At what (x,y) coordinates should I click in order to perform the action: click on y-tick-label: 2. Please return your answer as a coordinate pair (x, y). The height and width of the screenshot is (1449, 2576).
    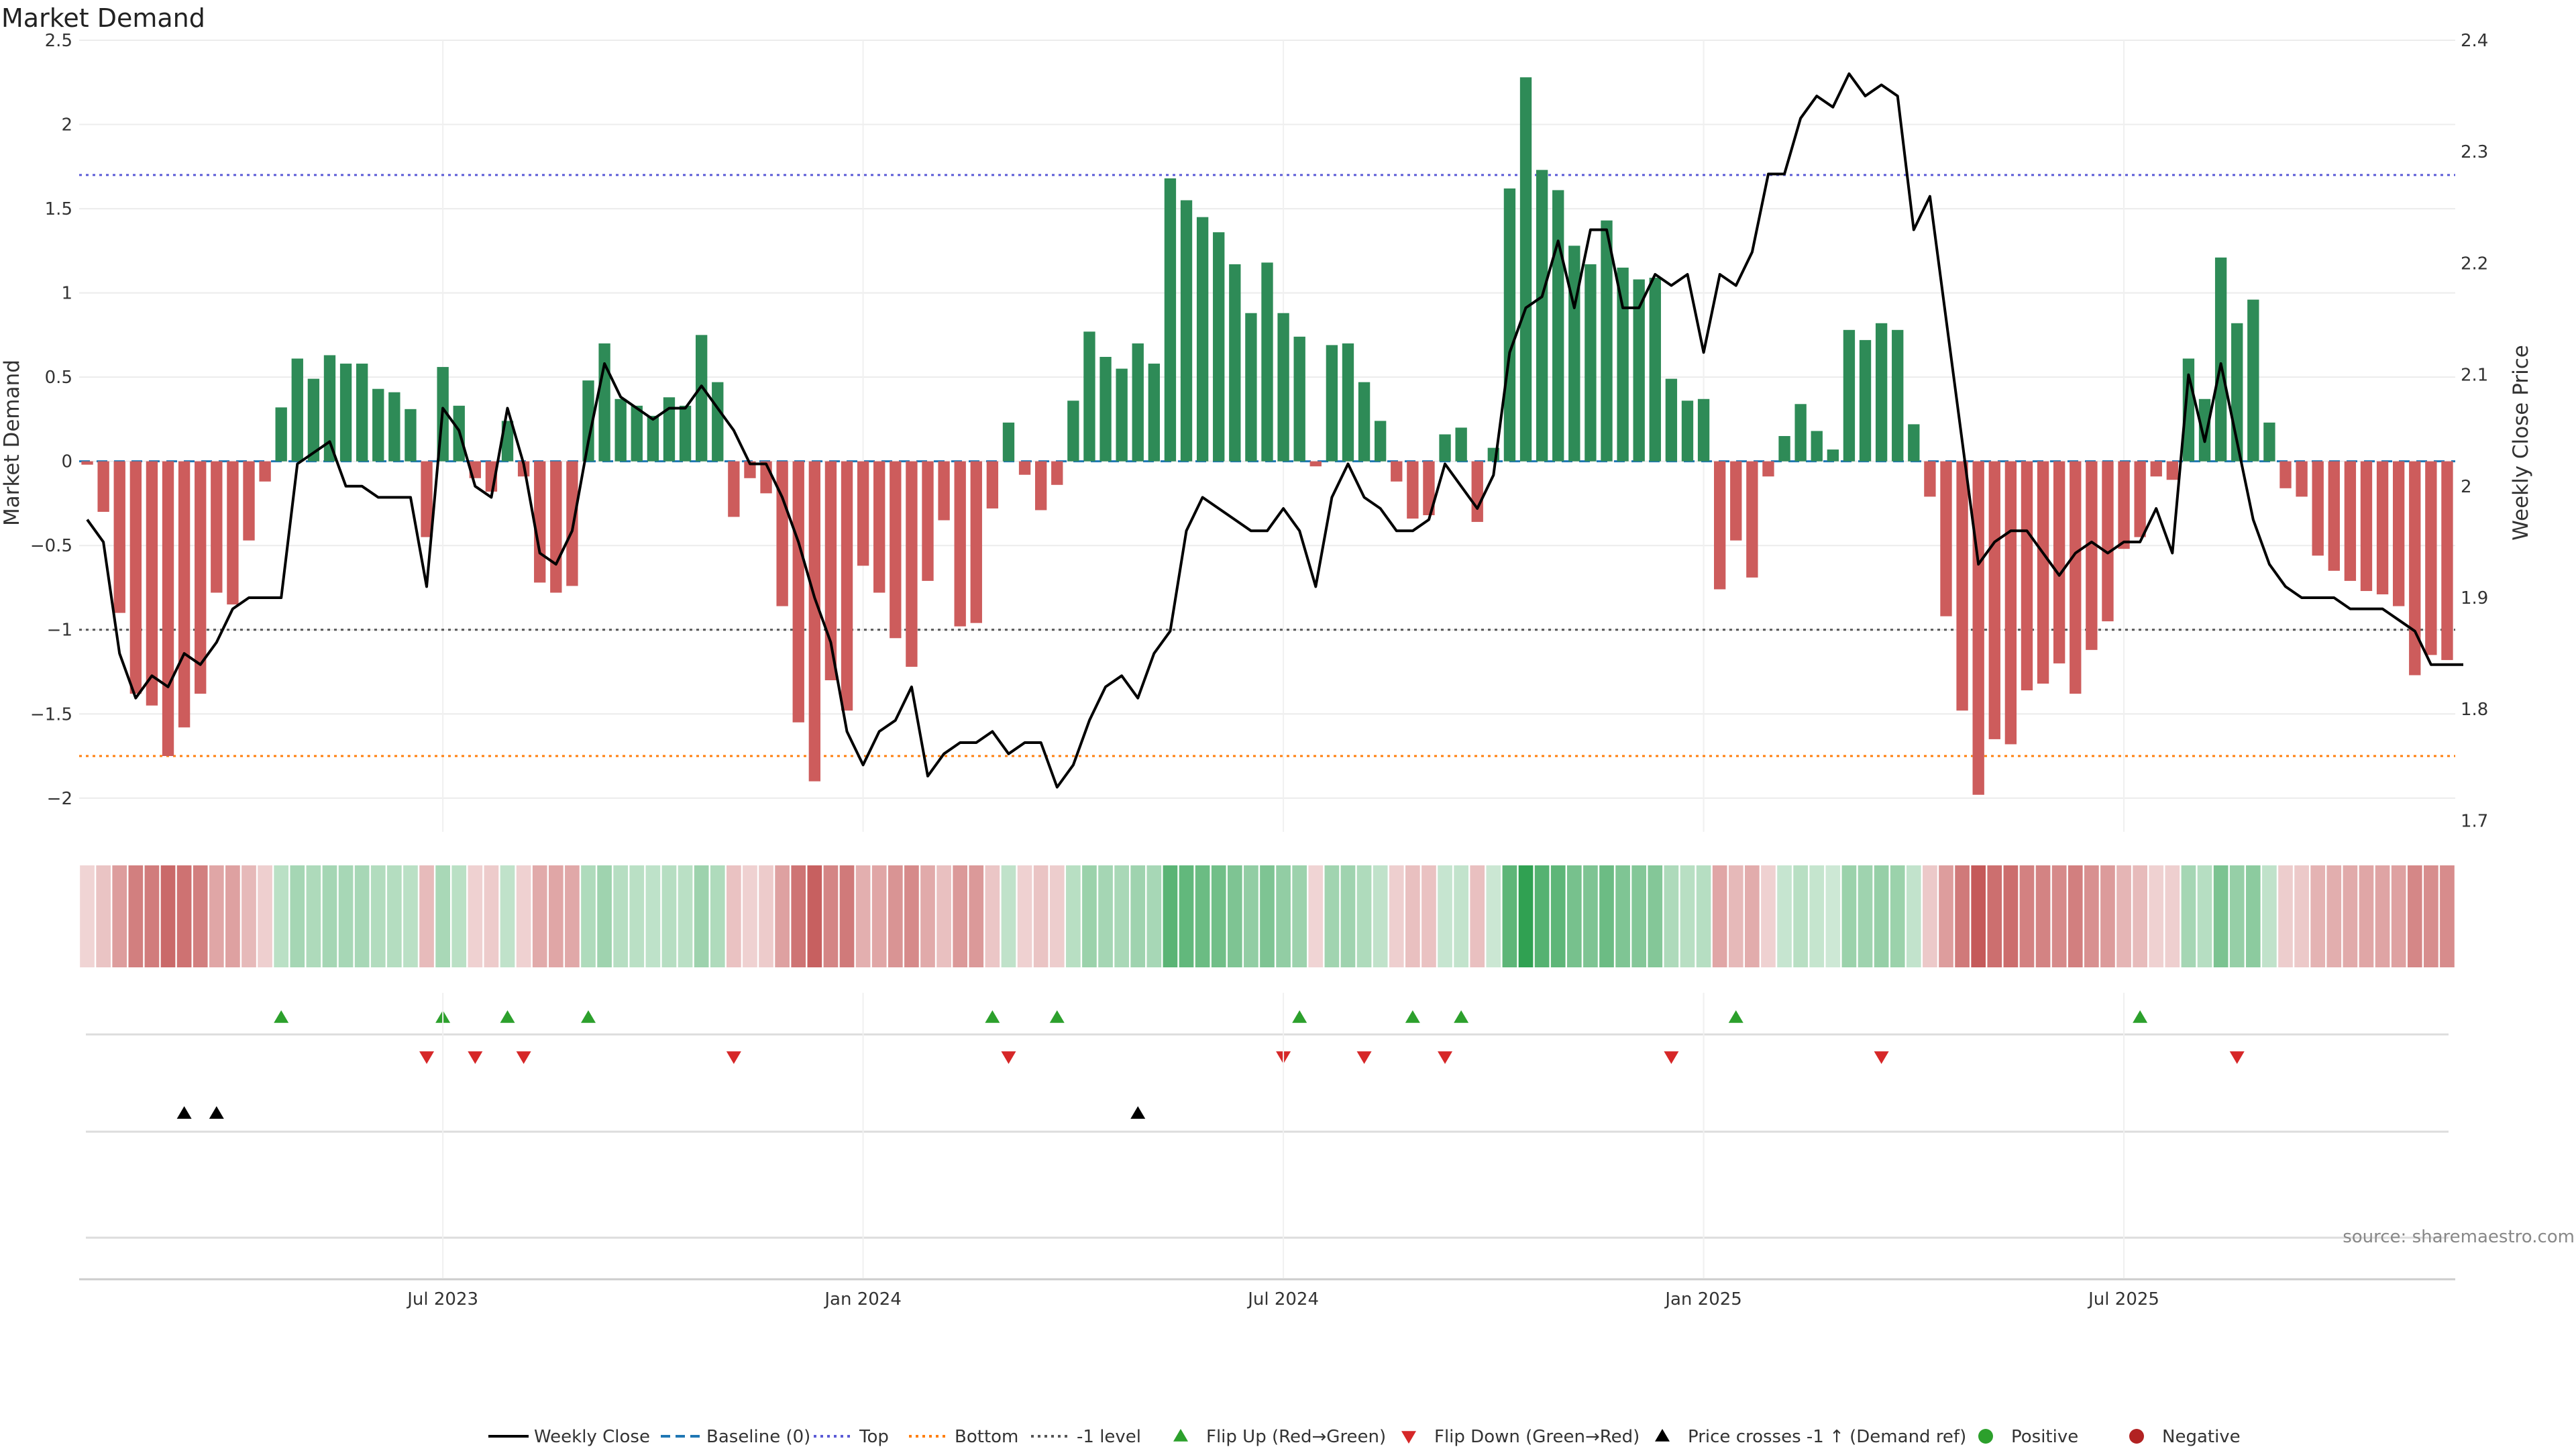
    Looking at the image, I should click on (66, 125).